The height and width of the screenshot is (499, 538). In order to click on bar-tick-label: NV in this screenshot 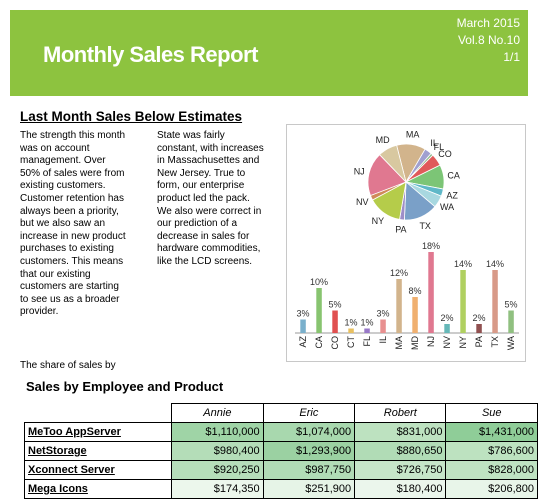, I will do `click(447, 342)`.